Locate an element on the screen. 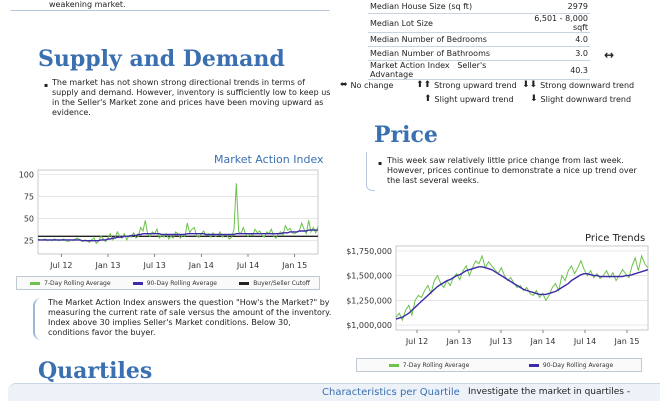  supply-title: Supply and Demand is located at coordinates (161, 59).